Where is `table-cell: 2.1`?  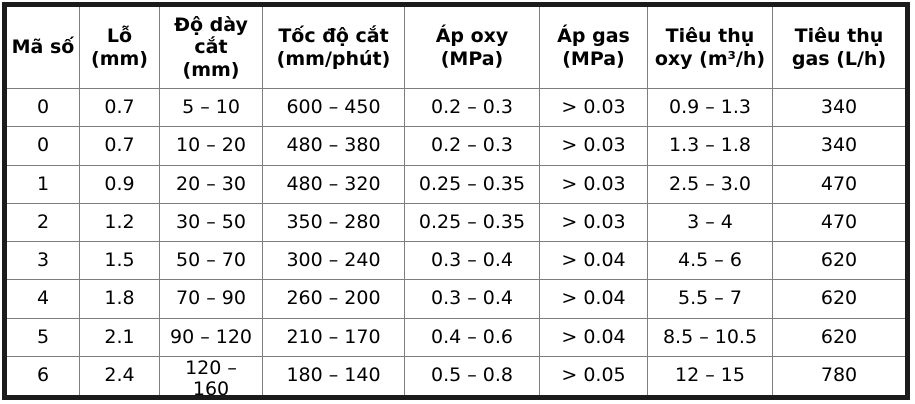 table-cell: 2.1 is located at coordinates (120, 337).